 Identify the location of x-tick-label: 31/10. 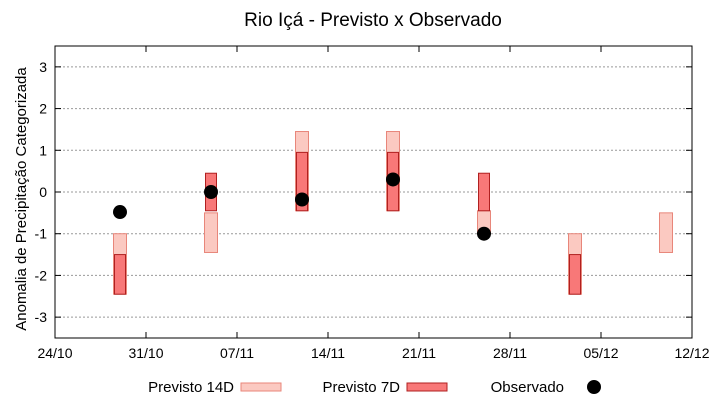
(145, 353).